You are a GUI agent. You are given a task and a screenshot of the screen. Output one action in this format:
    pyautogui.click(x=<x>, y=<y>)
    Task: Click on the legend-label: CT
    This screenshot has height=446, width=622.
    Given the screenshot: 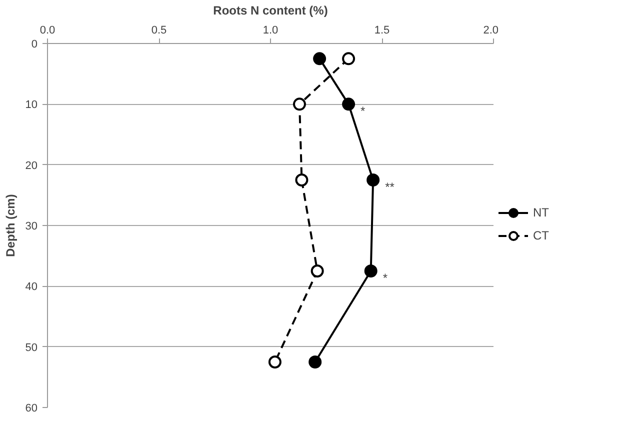 What is the action you would take?
    pyautogui.click(x=541, y=235)
    